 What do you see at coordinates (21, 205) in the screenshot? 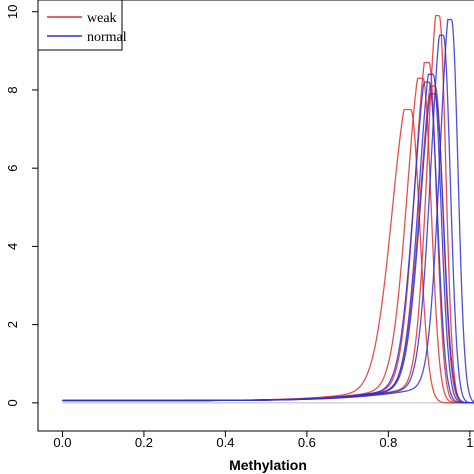
I see `y-axis: 0 2 4 6 8 10` at bounding box center [21, 205].